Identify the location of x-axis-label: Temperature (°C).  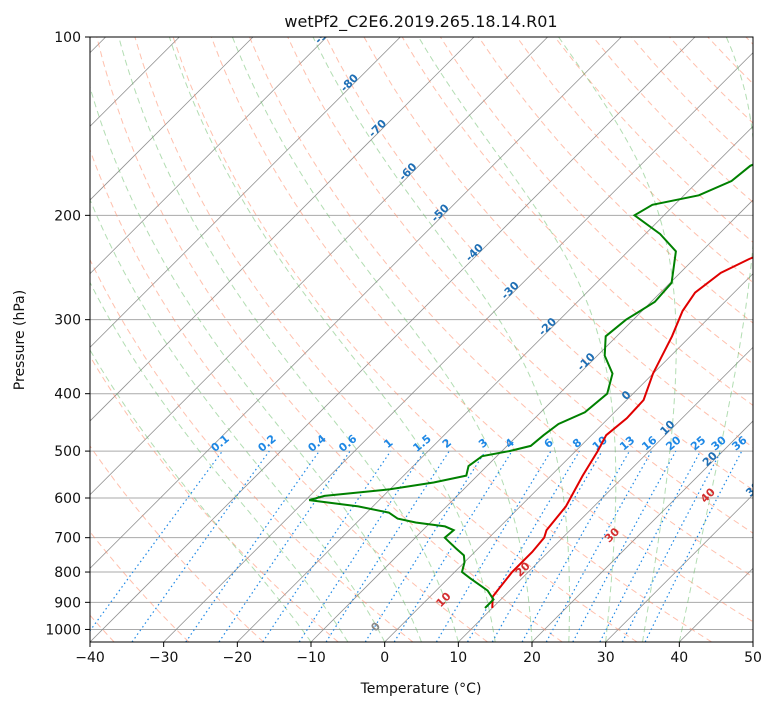
(421, 689).